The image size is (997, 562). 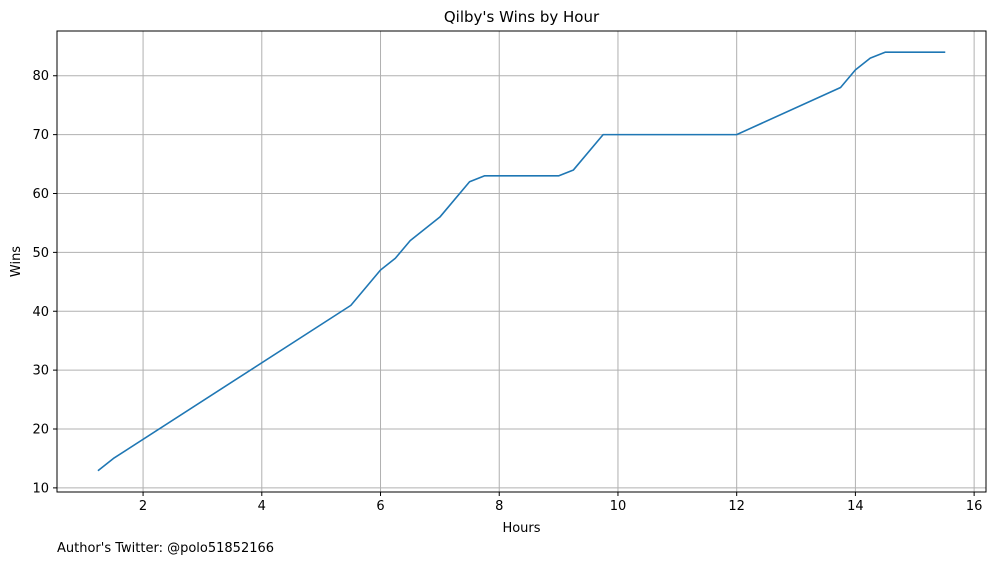 What do you see at coordinates (40, 488) in the screenshot?
I see `y-tick-label: 10` at bounding box center [40, 488].